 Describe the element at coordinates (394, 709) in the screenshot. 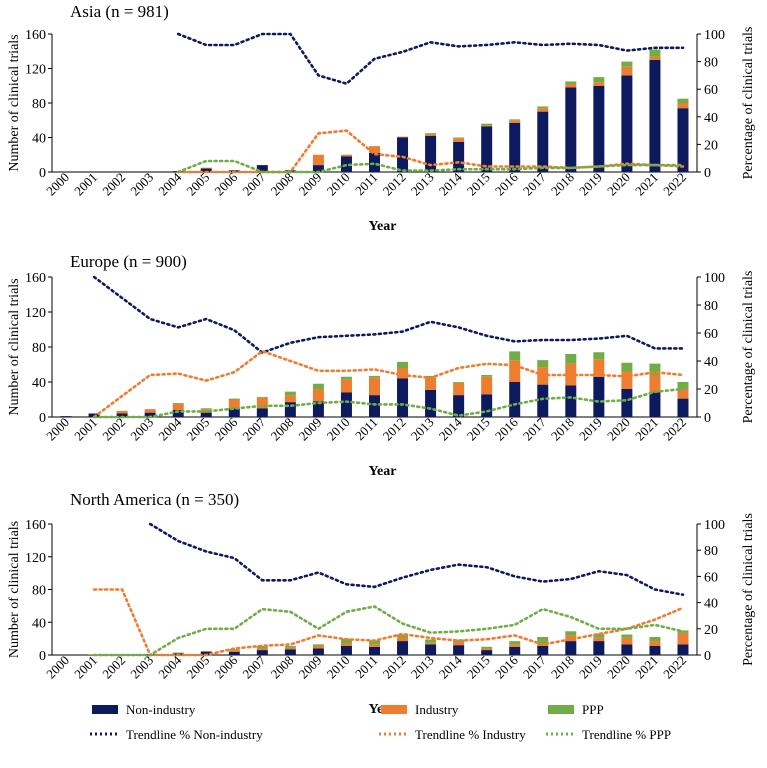

I see `legend-swatch-industry` at that location.